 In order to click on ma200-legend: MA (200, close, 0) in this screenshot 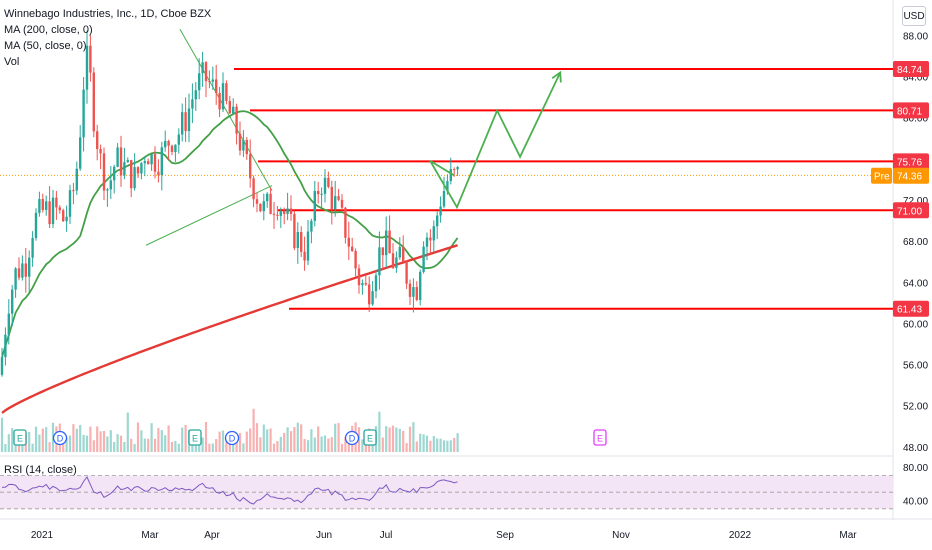, I will do `click(48, 30)`.